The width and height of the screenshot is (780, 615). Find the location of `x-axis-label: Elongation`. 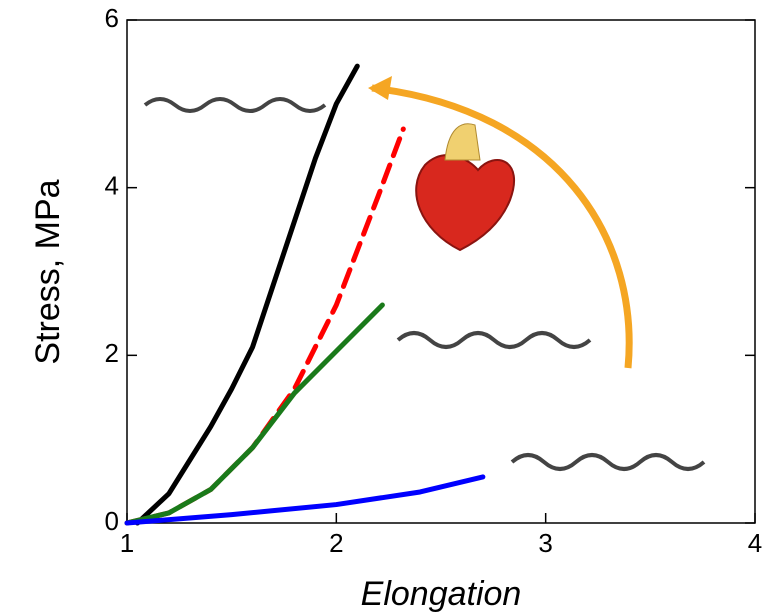

x-axis-label: Elongation is located at coordinates (441, 594).